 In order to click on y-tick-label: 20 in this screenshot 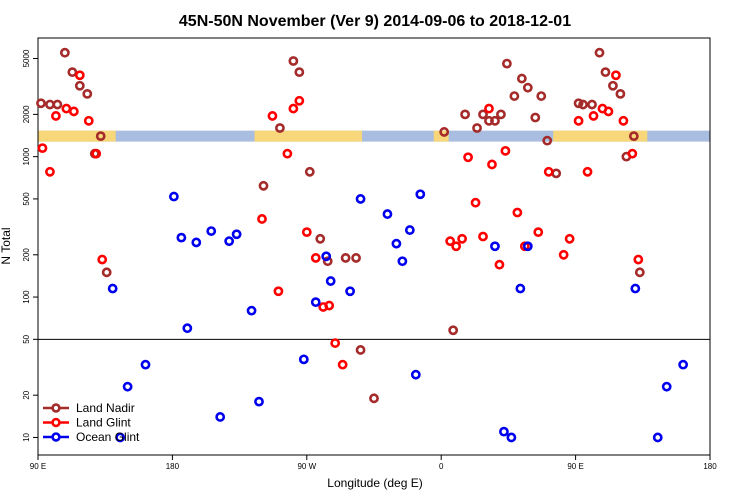, I will do `click(26, 394)`.